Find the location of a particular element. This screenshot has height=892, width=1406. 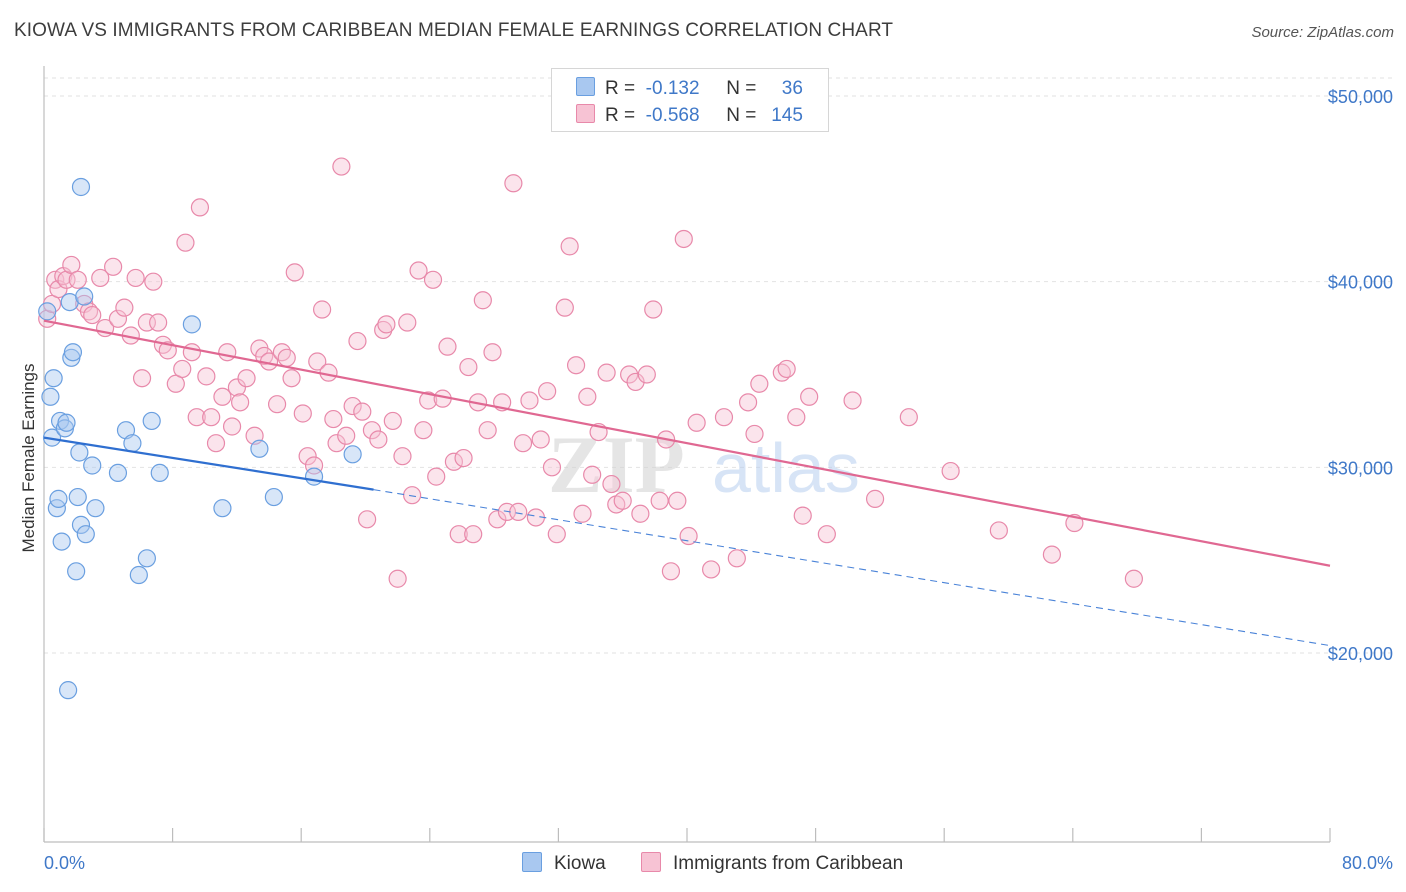

x-tick-label: 0.0% is located at coordinates (64, 863).